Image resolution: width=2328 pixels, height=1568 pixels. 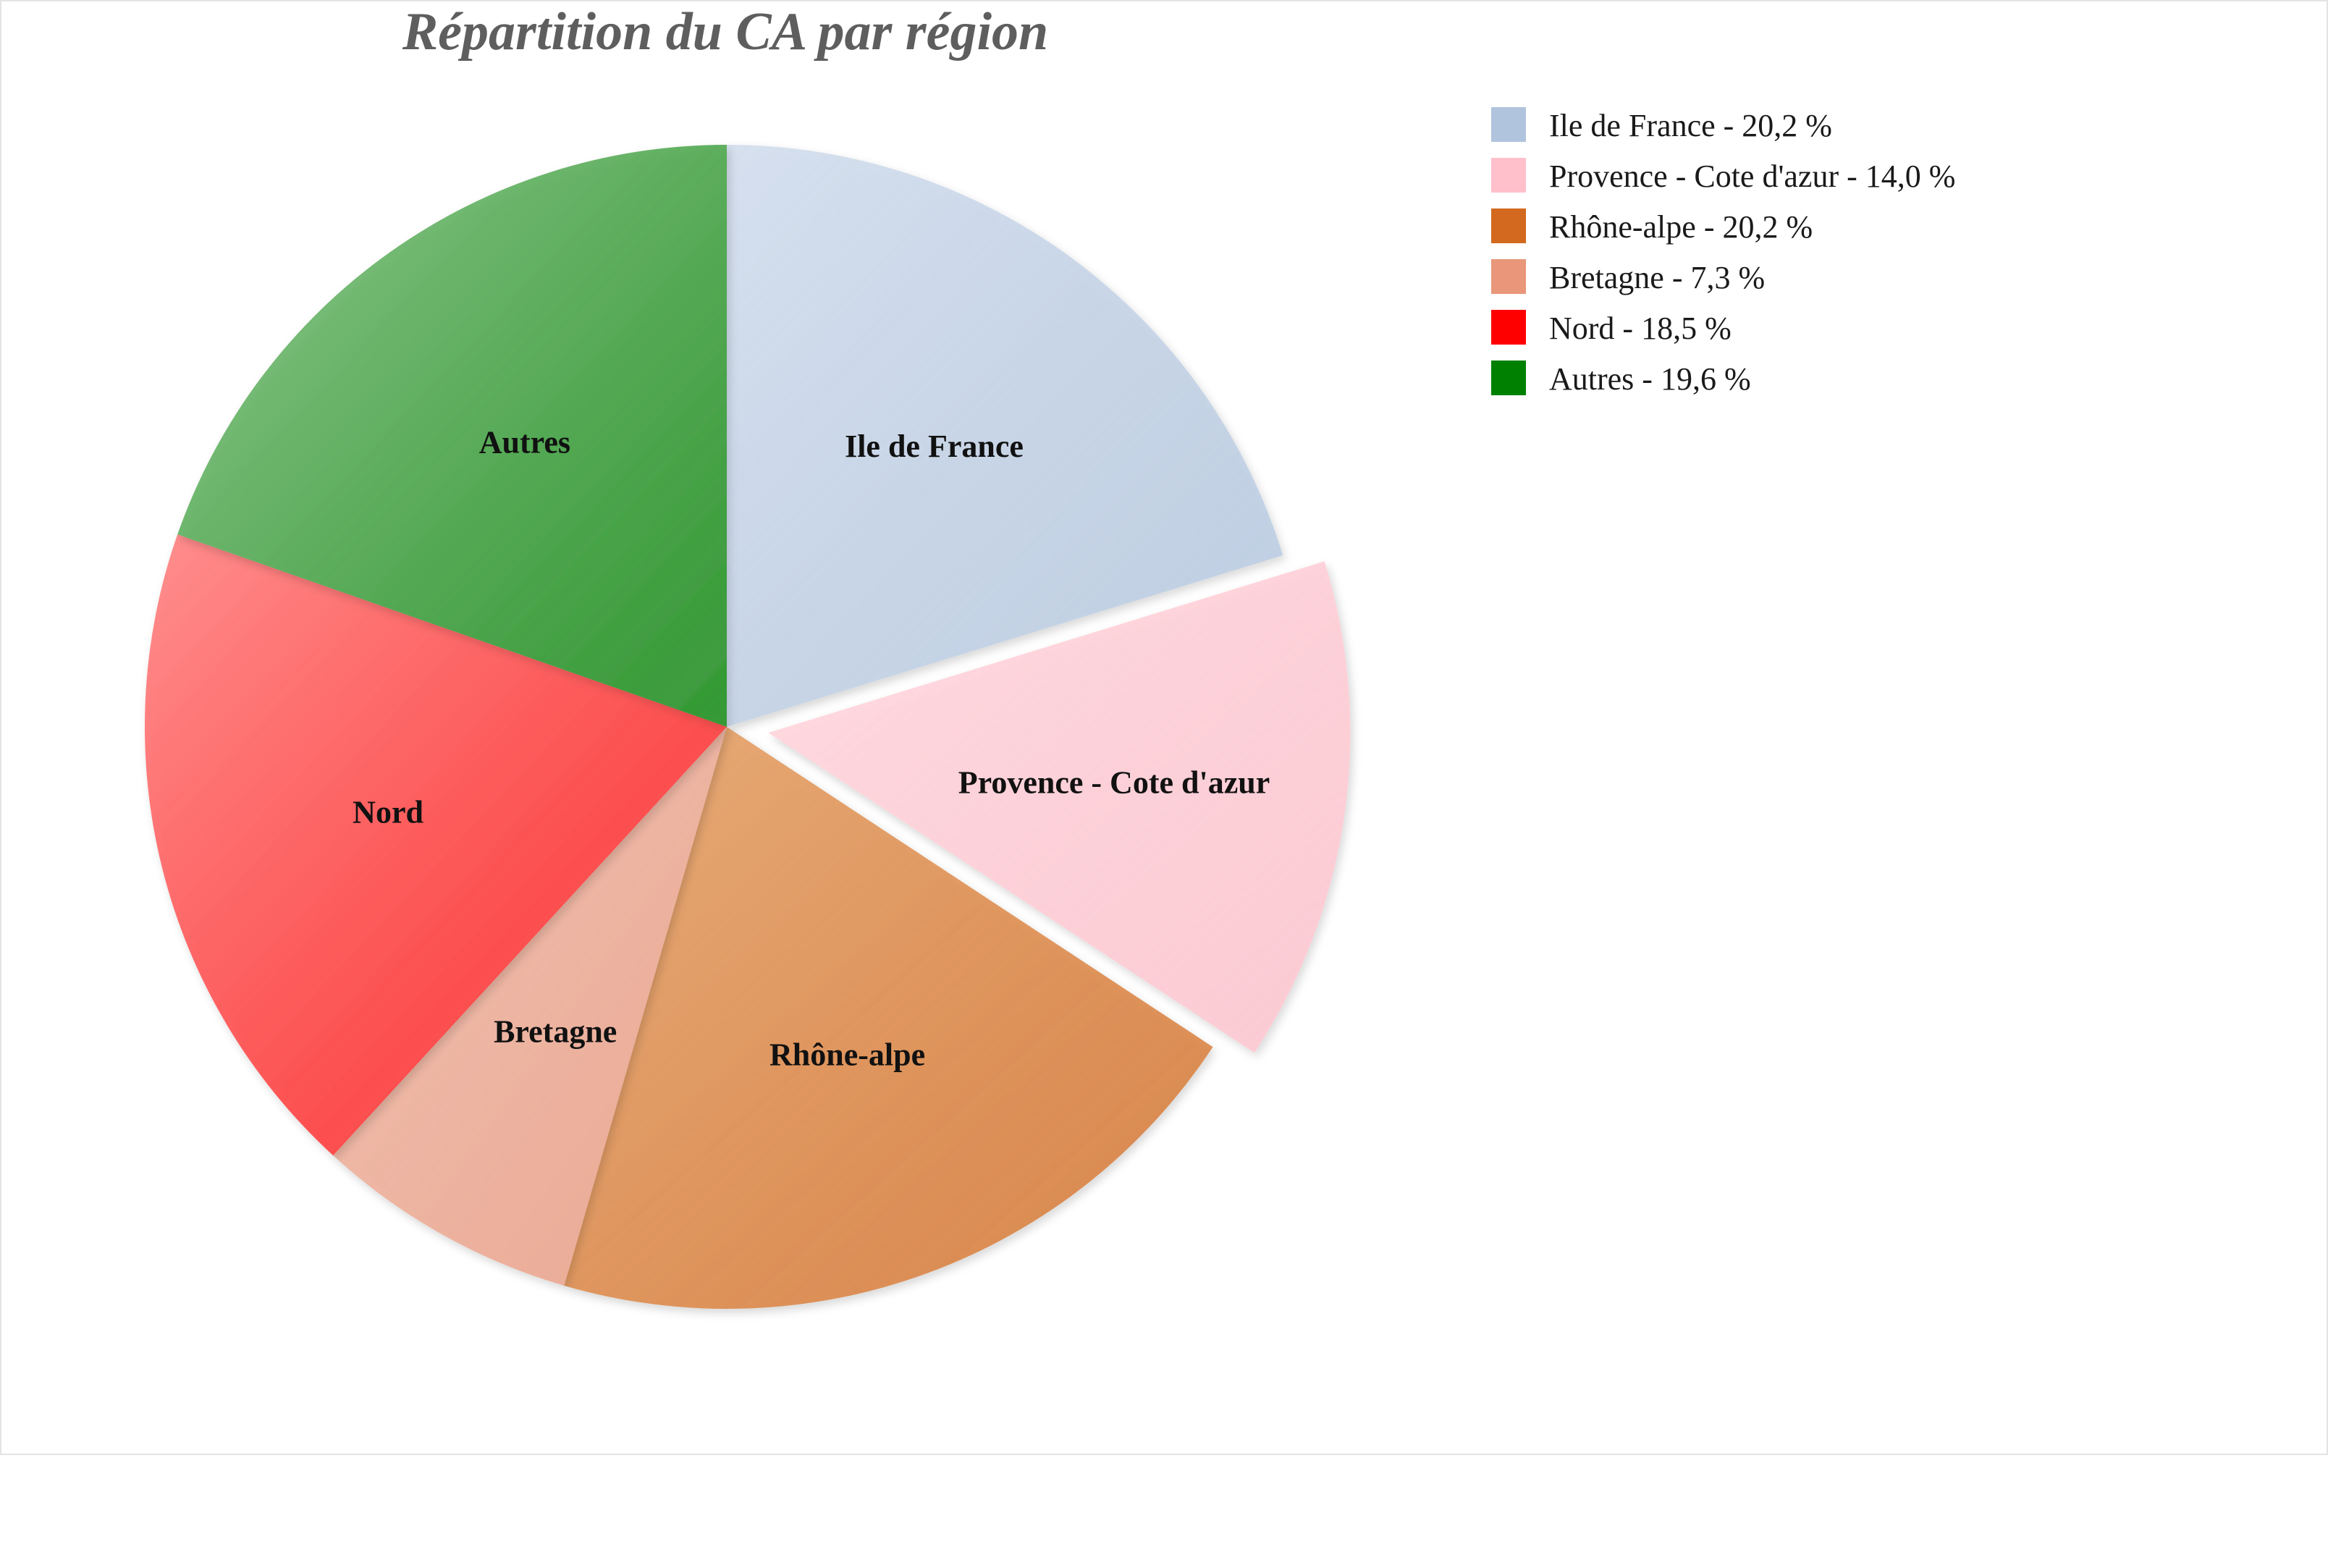 What do you see at coordinates (1681, 227) in the screenshot?
I see `legend-entry-2: Rhône-alpe - 20,2 %` at bounding box center [1681, 227].